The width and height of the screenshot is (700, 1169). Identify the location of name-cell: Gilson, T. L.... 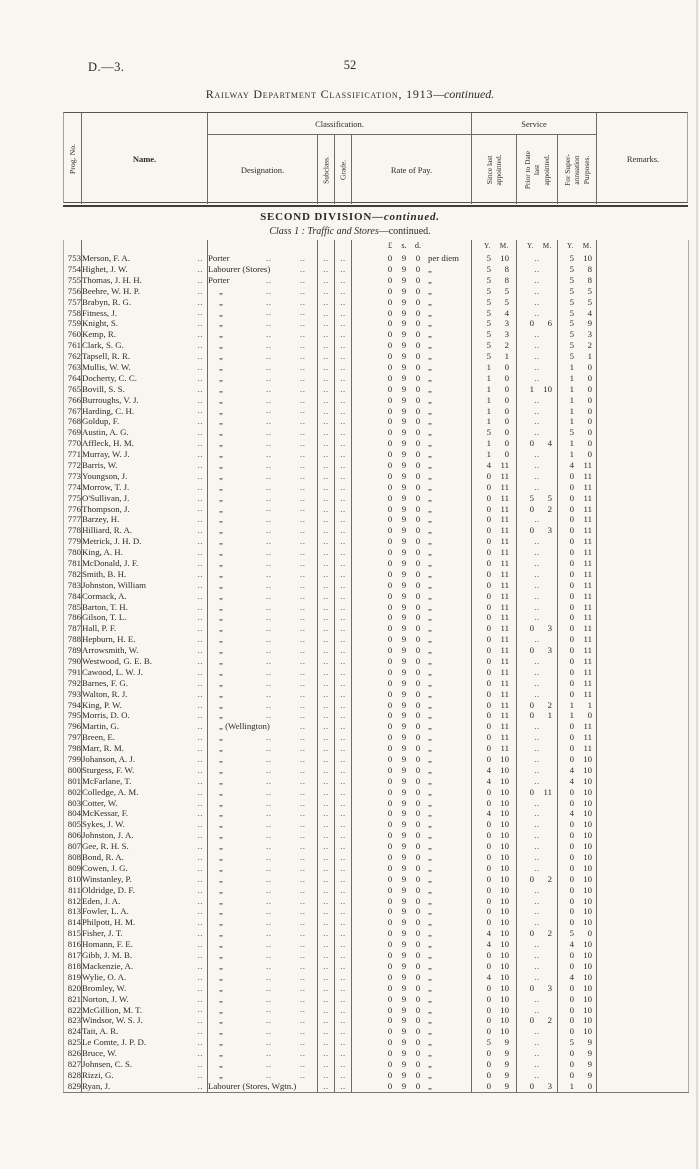
(144, 618).